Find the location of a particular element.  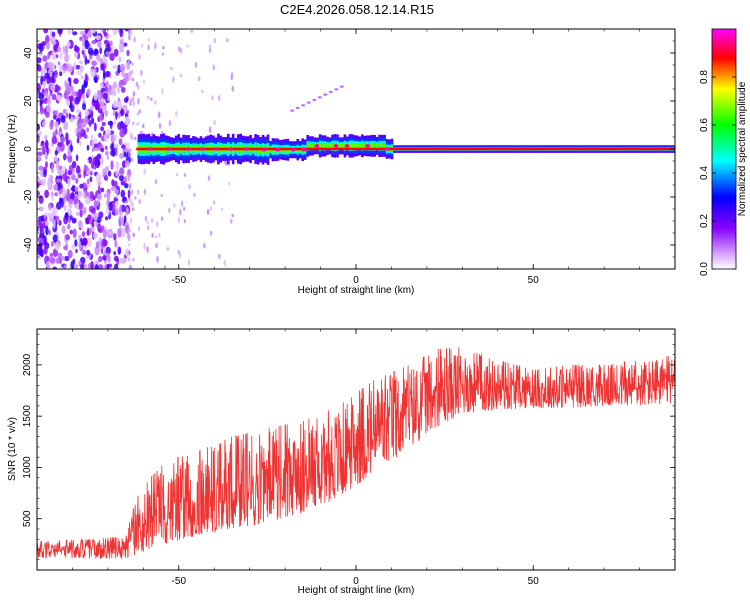

colorbar-tick-label: 0.8 is located at coordinates (704, 77).